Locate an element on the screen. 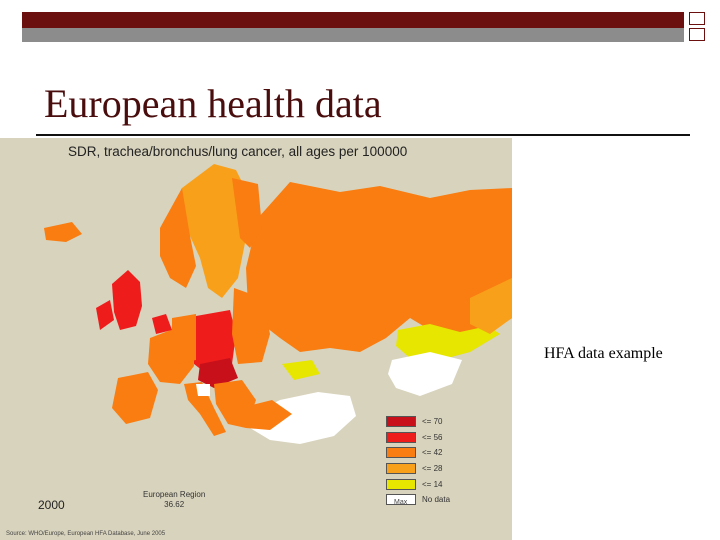  region-russia is located at coordinates (379, 267).